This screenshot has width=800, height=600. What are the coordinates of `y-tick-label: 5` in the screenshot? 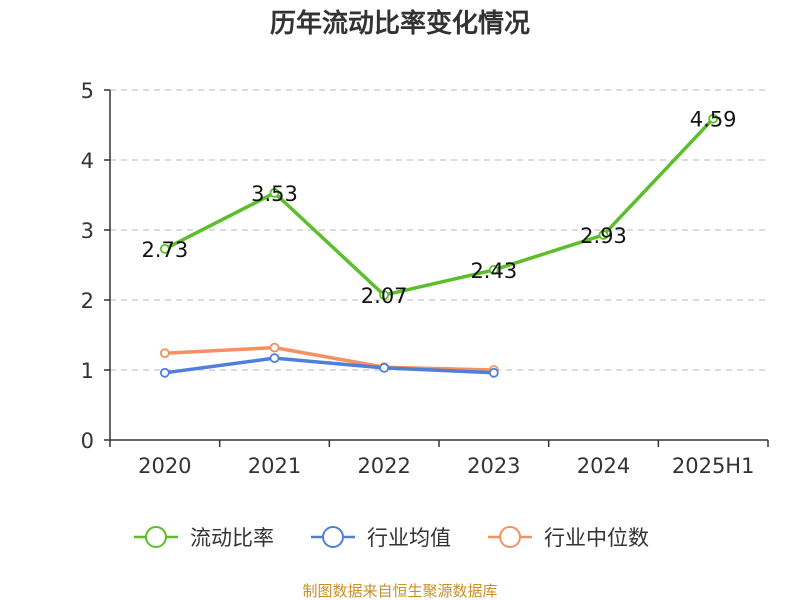 It's located at (87, 91).